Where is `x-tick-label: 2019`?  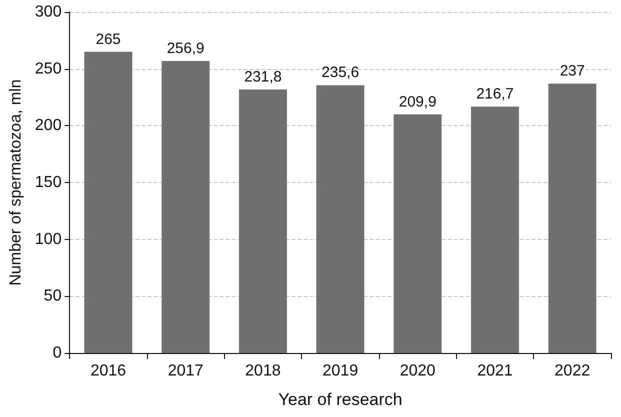 x-tick-label: 2019 is located at coordinates (340, 371).